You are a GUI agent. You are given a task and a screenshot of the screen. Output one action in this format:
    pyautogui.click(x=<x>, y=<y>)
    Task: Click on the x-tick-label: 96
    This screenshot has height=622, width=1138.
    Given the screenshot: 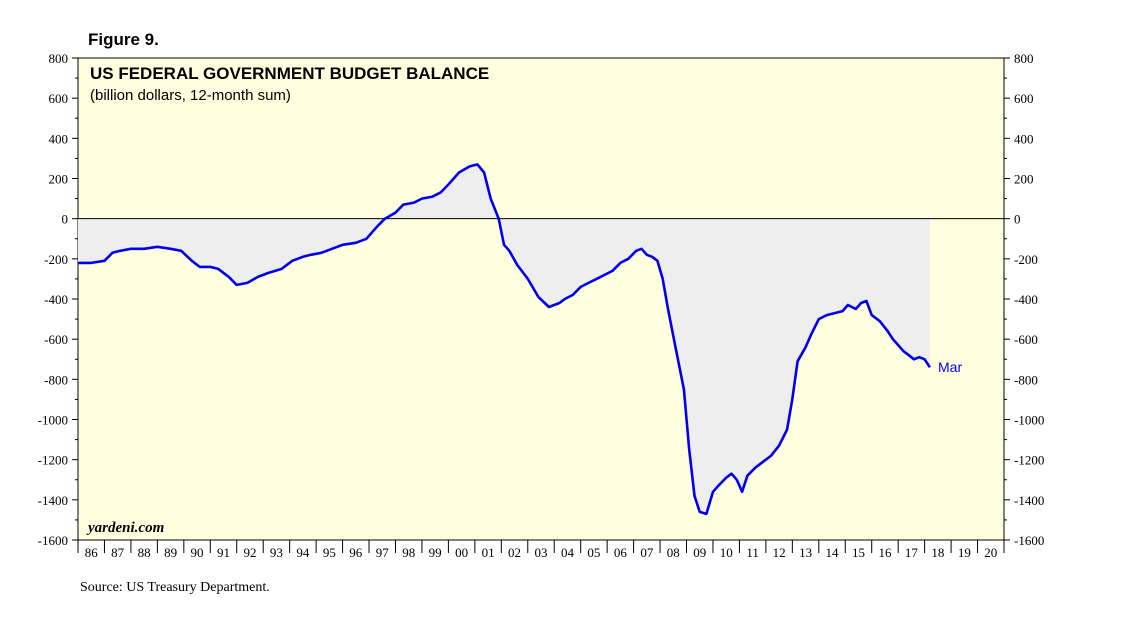 What is the action you would take?
    pyautogui.click(x=356, y=552)
    